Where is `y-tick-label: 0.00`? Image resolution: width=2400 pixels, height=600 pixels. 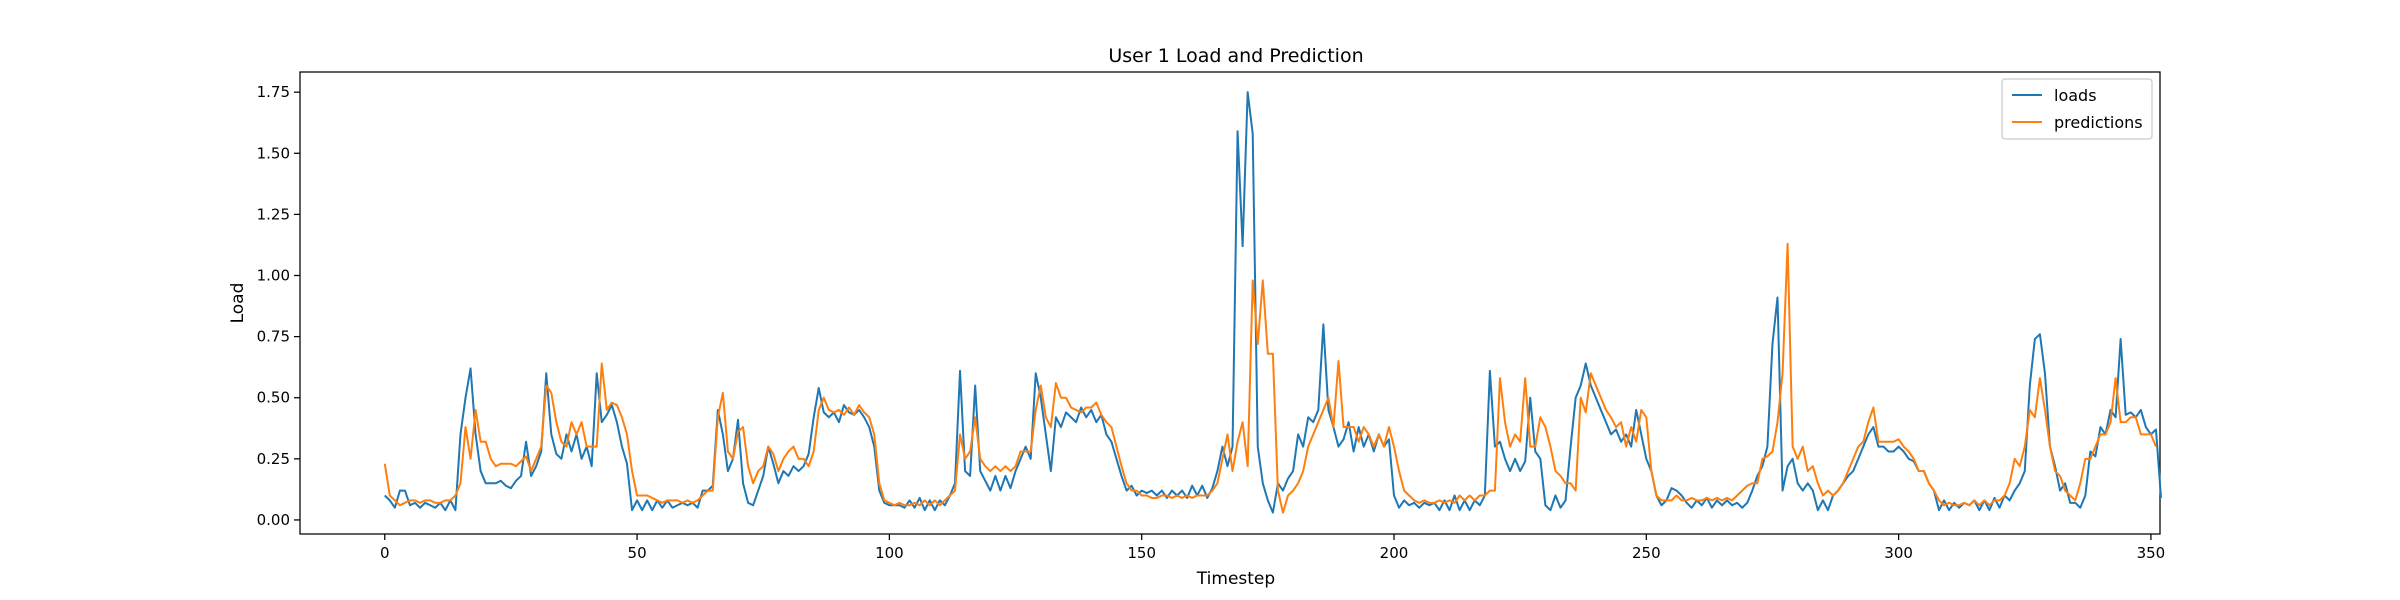
y-tick-label: 0.00 is located at coordinates (273, 520).